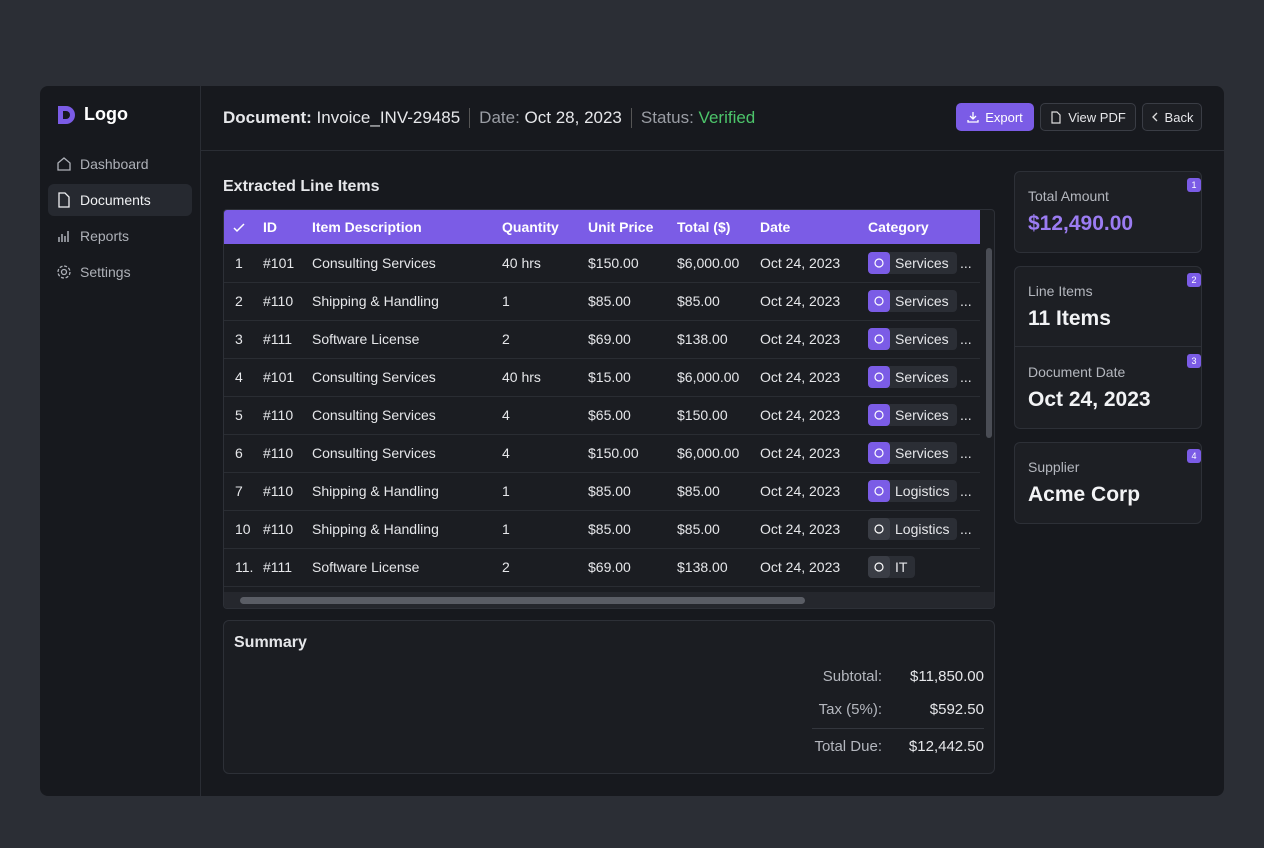 The image size is (1264, 848). Describe the element at coordinates (105, 272) in the screenshot. I see `nav-label: Settings` at that location.